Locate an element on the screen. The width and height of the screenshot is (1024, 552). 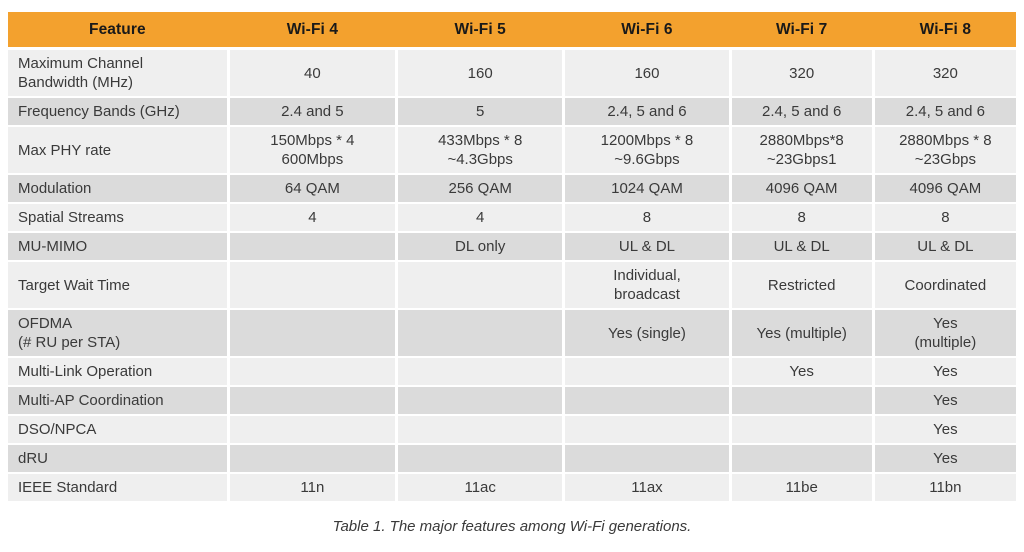
column-header-wifi7: Wi-Fi 7 is located at coordinates (801, 29).